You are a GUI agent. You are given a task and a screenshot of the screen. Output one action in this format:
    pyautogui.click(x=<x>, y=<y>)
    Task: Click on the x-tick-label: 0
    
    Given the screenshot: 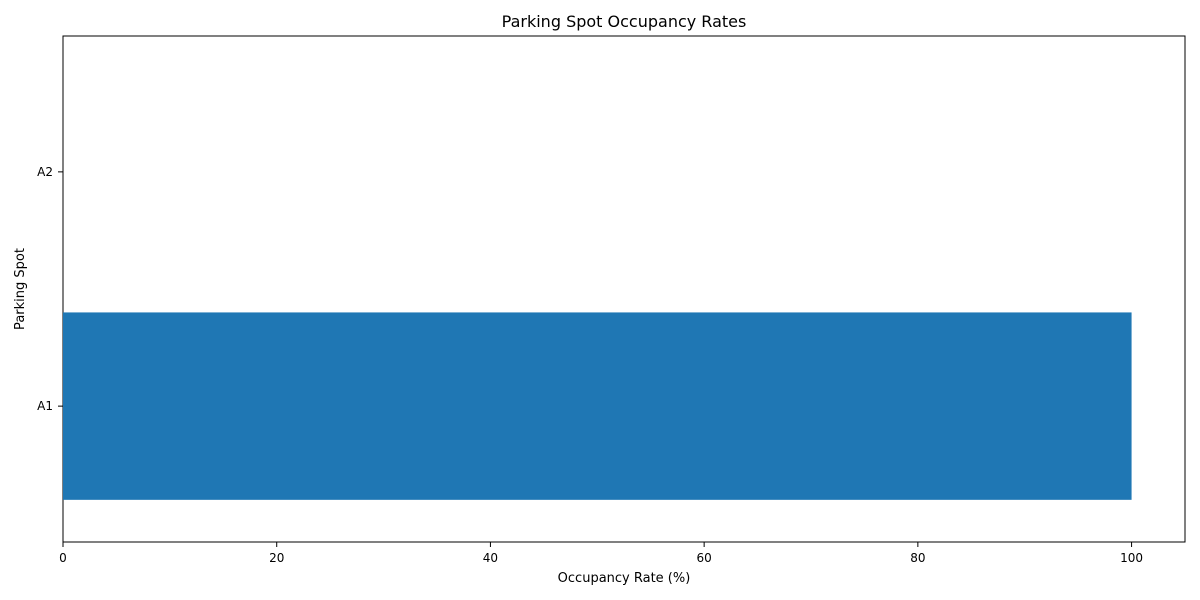 What is the action you would take?
    pyautogui.click(x=63, y=558)
    